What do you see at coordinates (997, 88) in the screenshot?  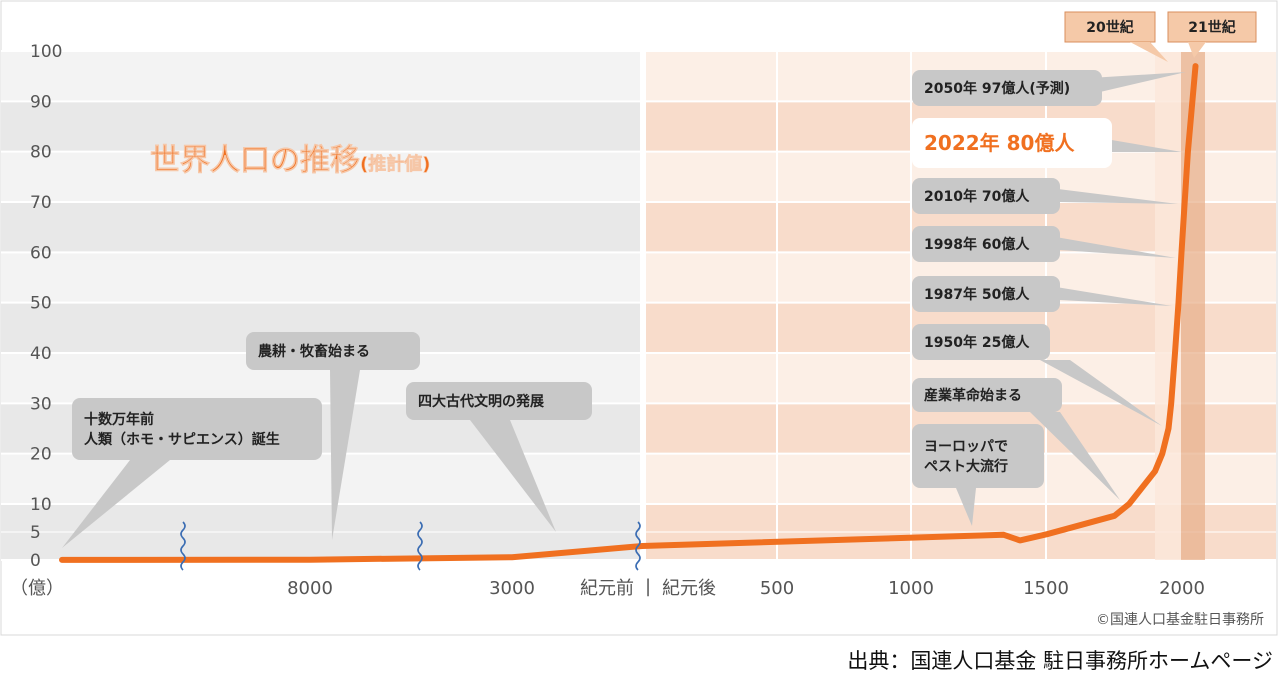 I see `annotation-text: 2050年 97億人(予測)` at bounding box center [997, 88].